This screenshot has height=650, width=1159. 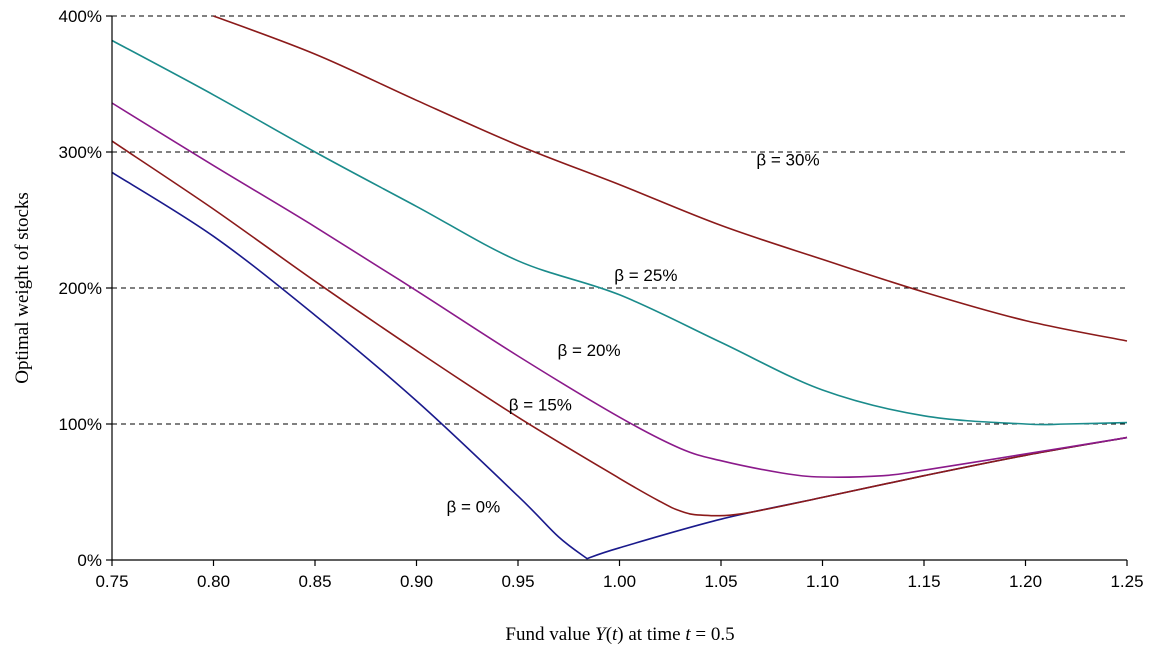 What do you see at coordinates (787, 160) in the screenshot?
I see `series-label-4: β = 30%` at bounding box center [787, 160].